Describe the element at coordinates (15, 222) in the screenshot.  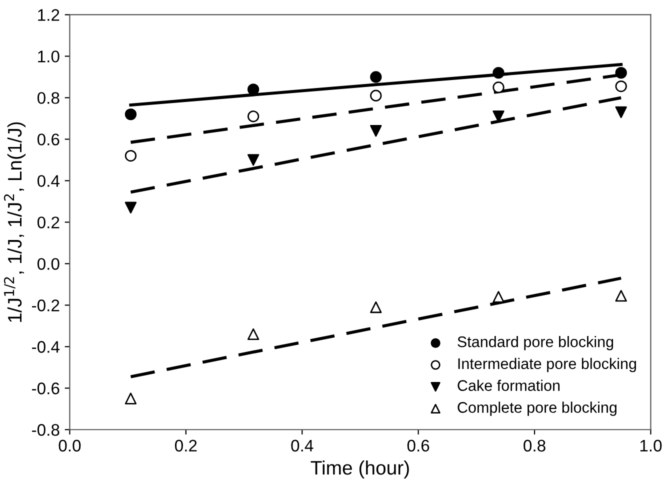
I see `y-axis-title: 1/J$^{1/2}$, 1/J, 1/J$^{2}$, Ln(1/J)` at that location.